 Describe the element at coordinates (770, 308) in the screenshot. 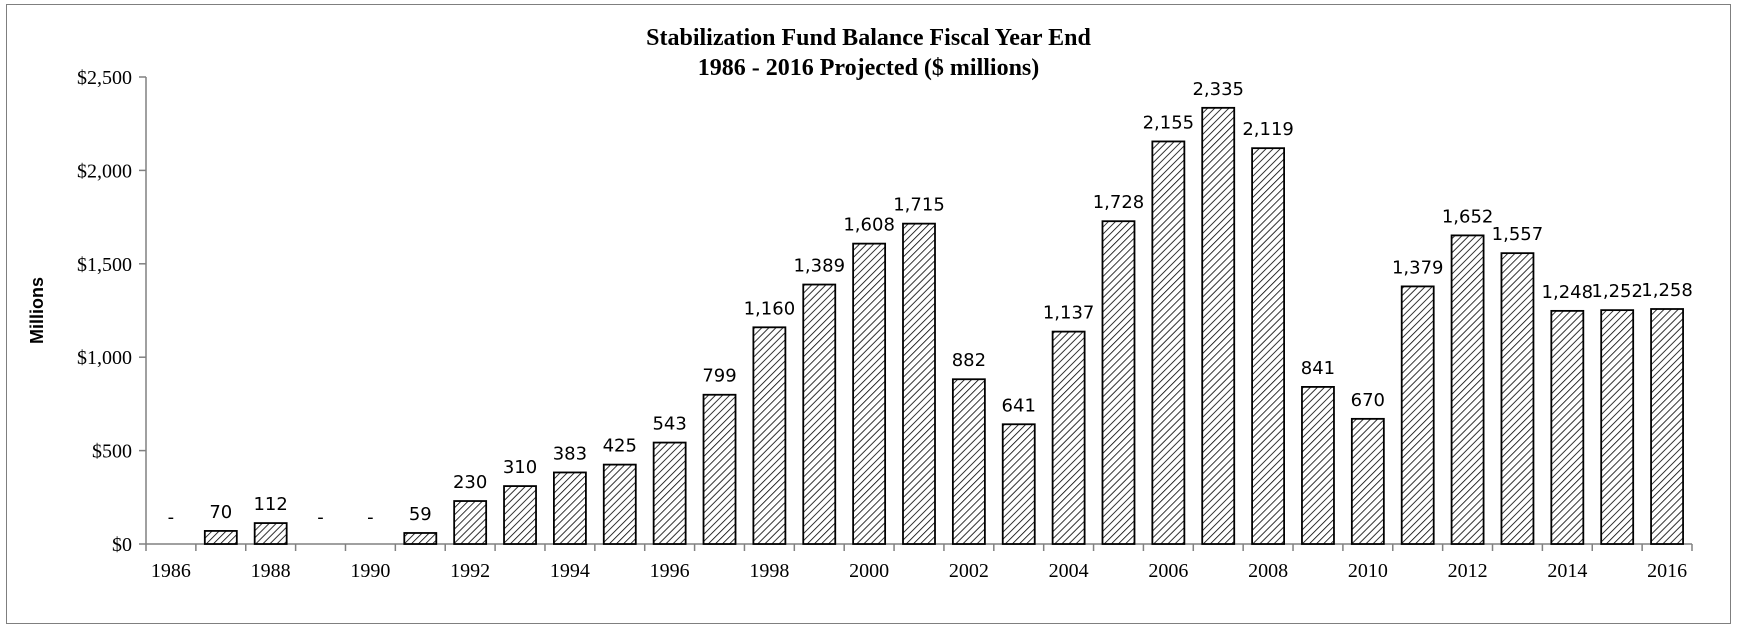

I see `data-label-1998: 1,160` at that location.